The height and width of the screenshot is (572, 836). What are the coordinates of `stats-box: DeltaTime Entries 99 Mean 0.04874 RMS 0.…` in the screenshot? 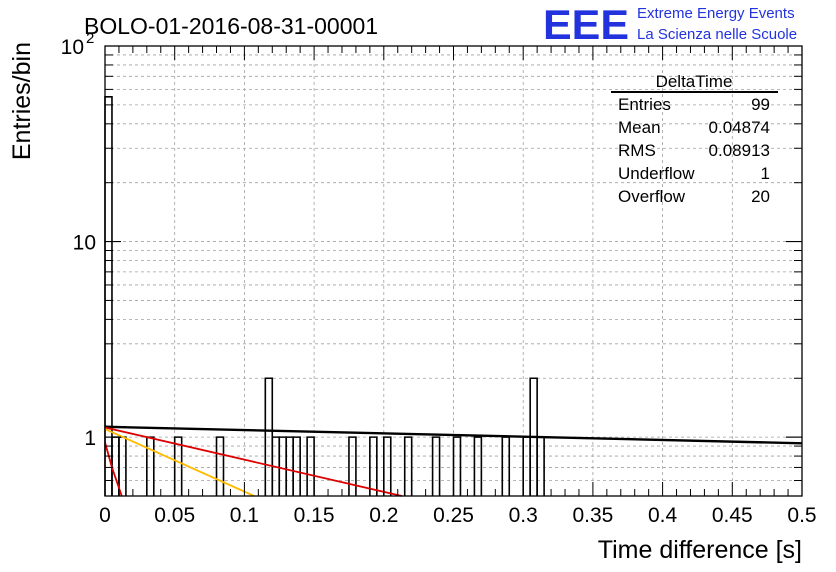 It's located at (694, 139).